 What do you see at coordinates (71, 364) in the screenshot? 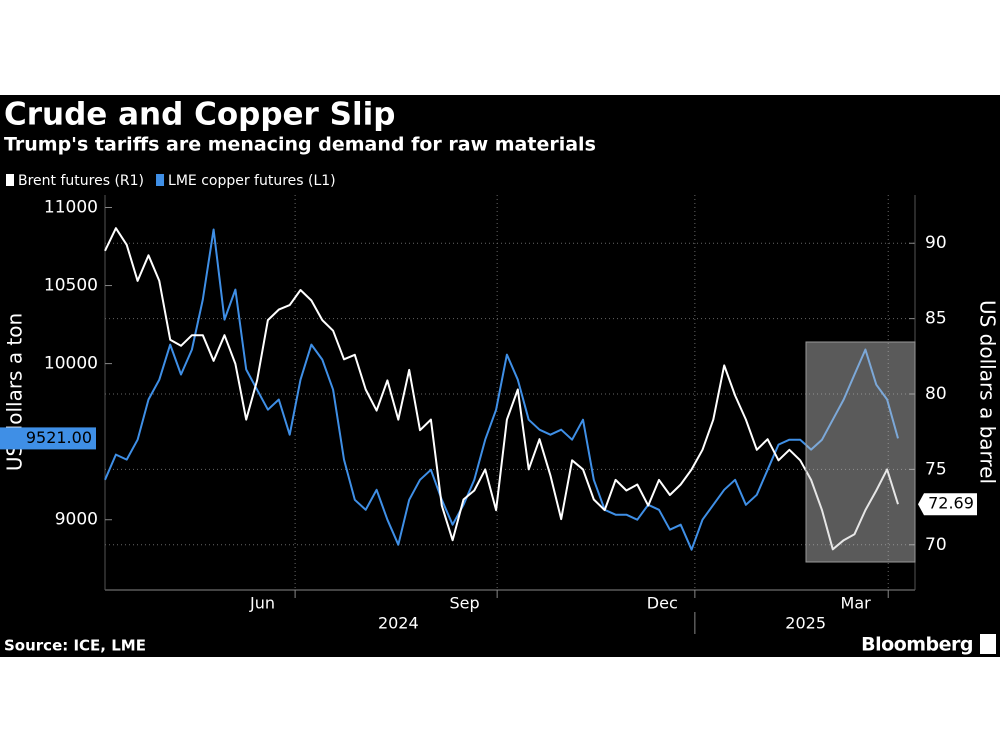
I see `y-tick-label: 10000` at bounding box center [71, 364].